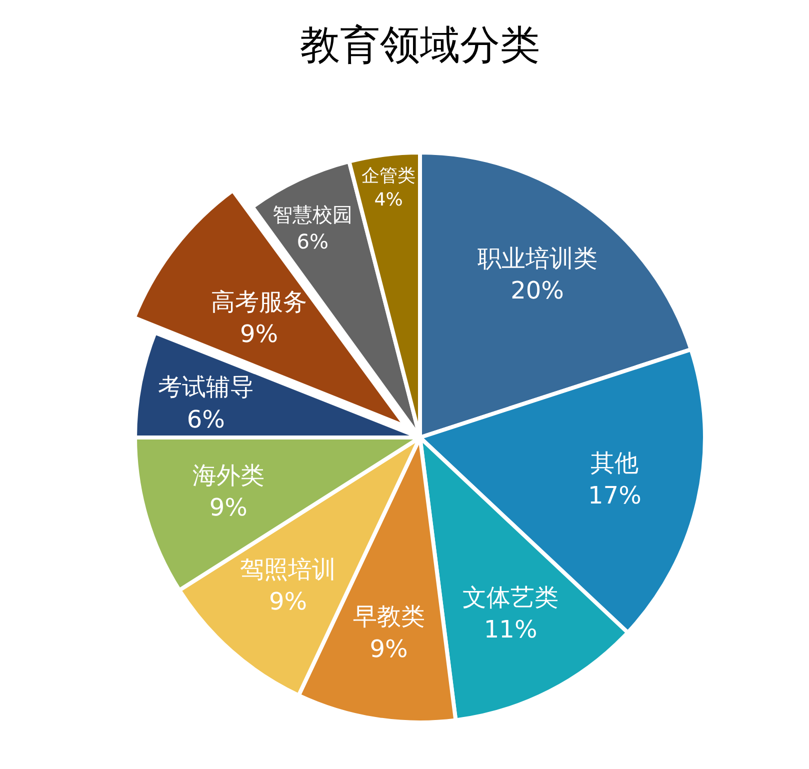  What do you see at coordinates (228, 475) in the screenshot?
I see `slice-label: 海外类` at bounding box center [228, 475].